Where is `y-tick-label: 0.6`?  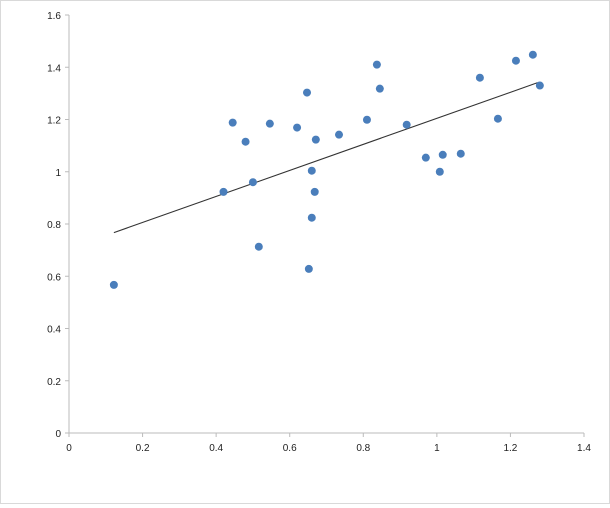 y-tick-label: 0.6 is located at coordinates (54, 277).